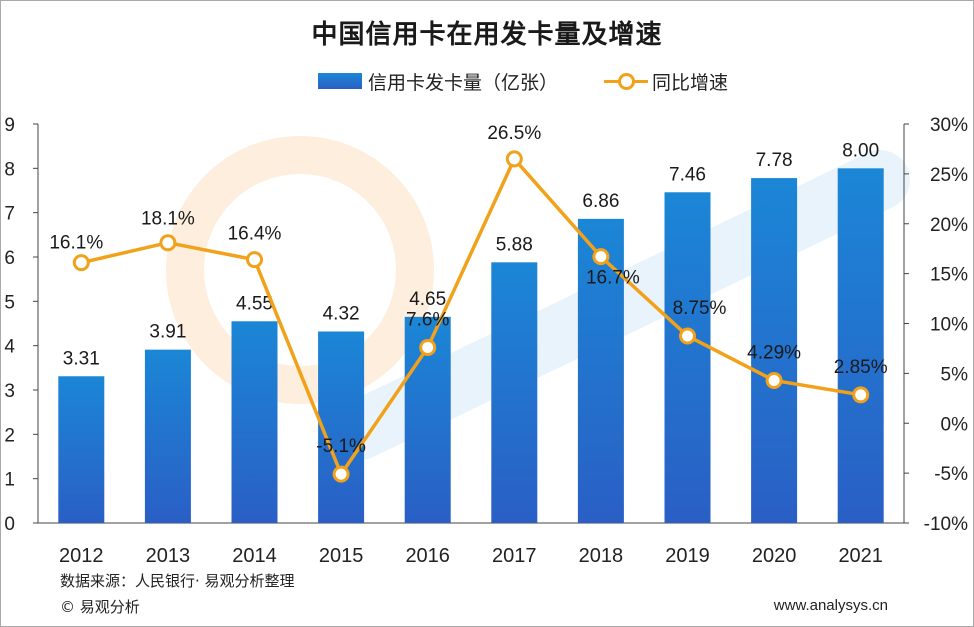  What do you see at coordinates (9, 302) in the screenshot?
I see `left-axis-tick-label: 5` at bounding box center [9, 302].